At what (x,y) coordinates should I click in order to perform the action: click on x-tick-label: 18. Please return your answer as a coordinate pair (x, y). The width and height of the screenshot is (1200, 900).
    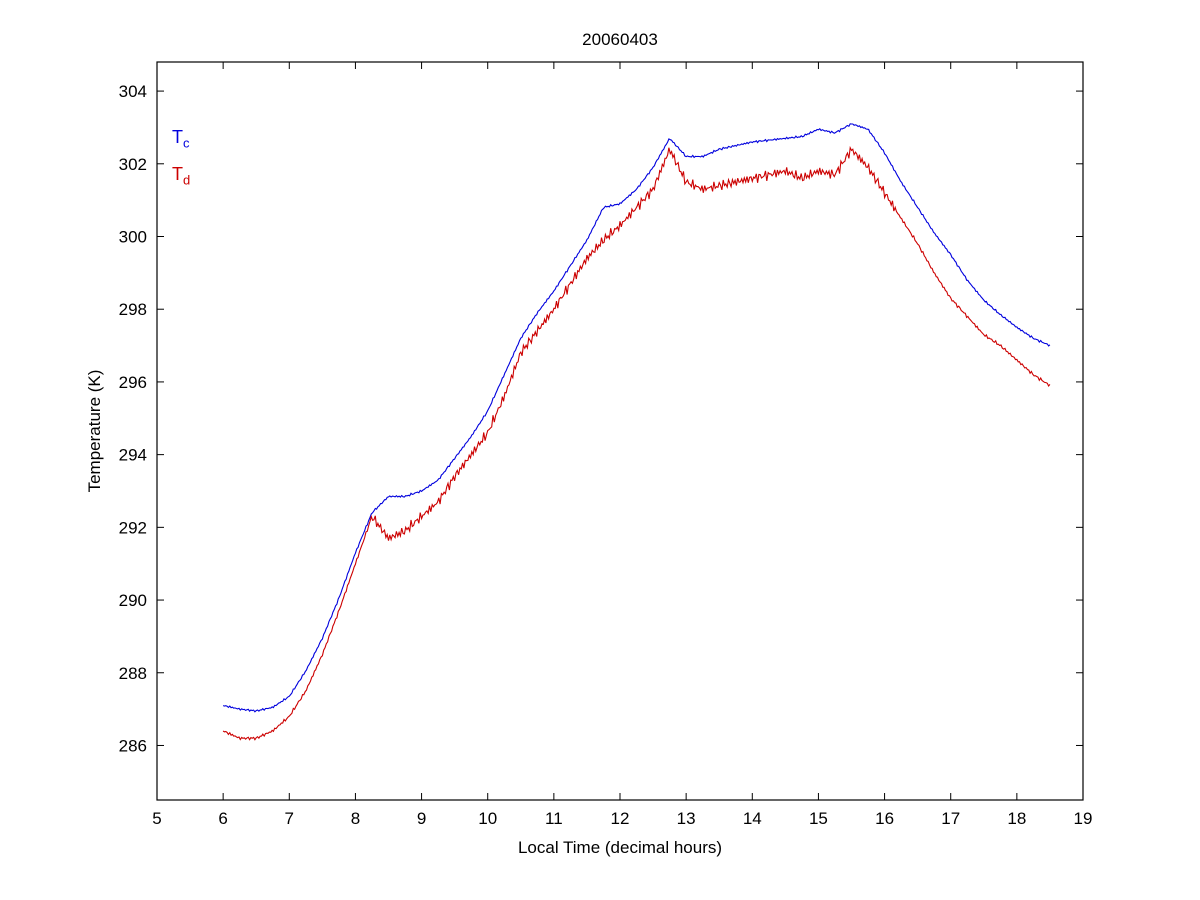
    Looking at the image, I should click on (1016, 818).